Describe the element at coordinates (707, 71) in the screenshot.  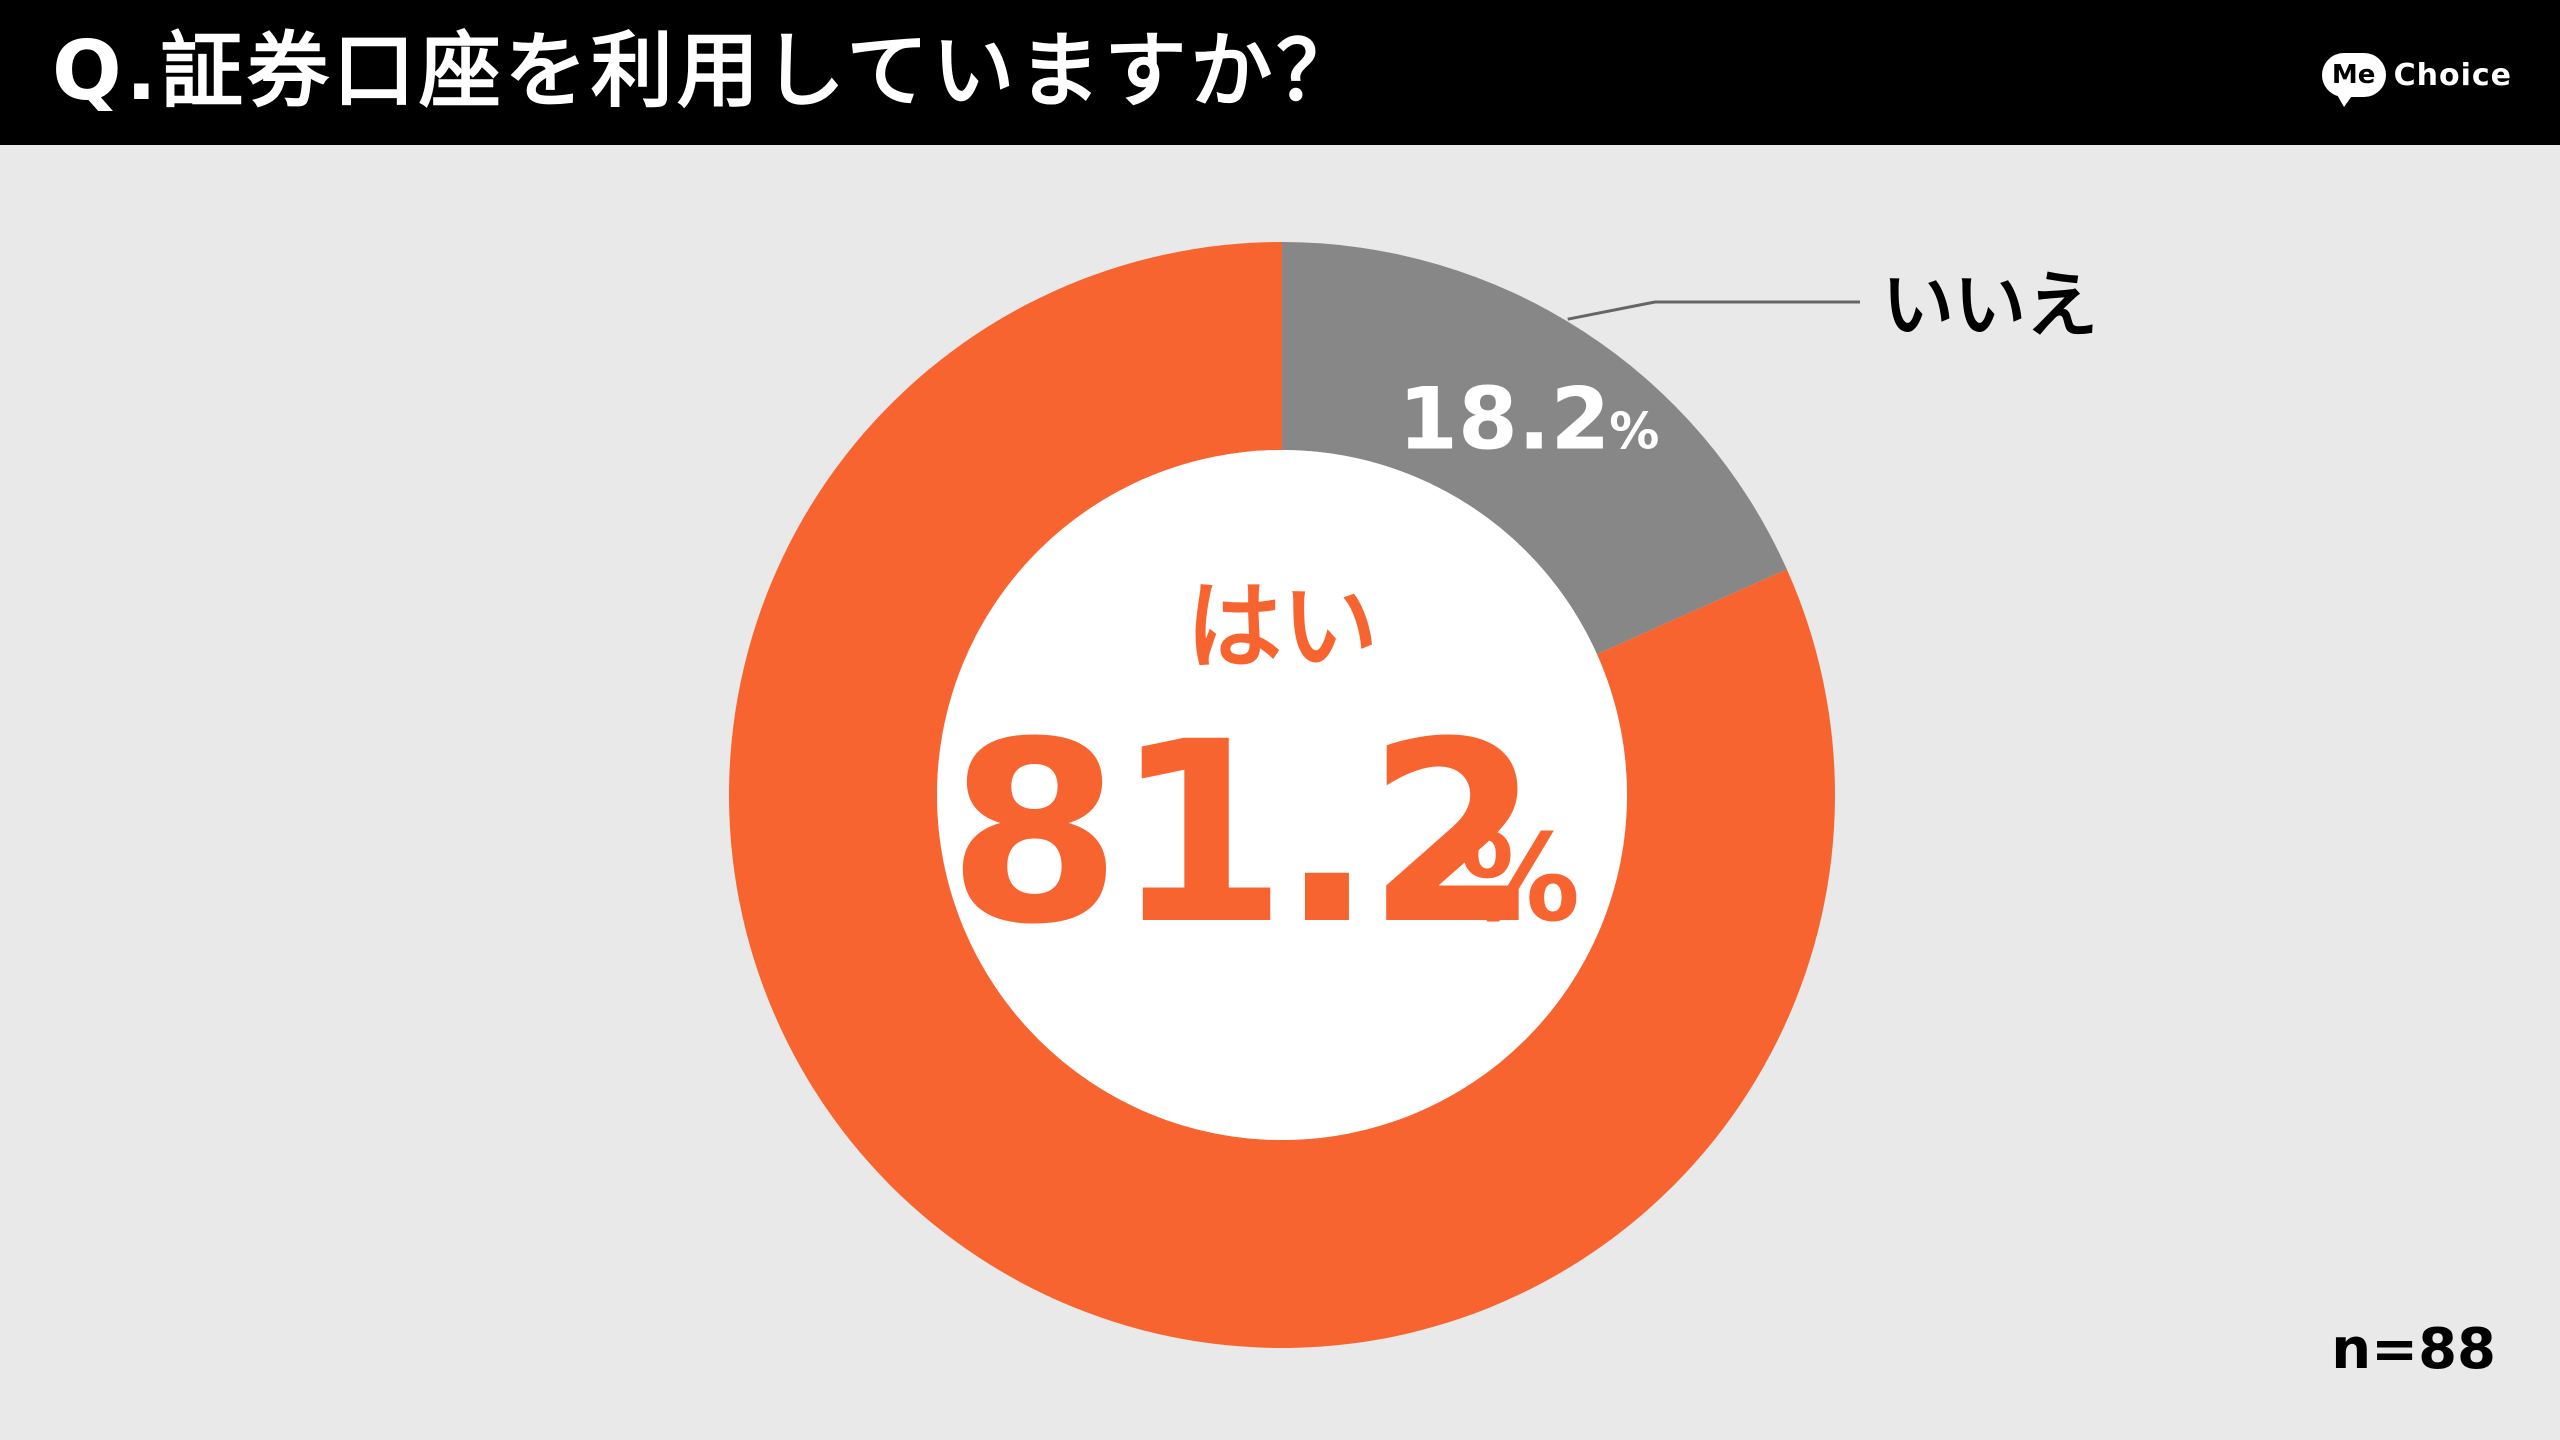
I see `page-title: Q.証券口座を利用していますか？` at that location.